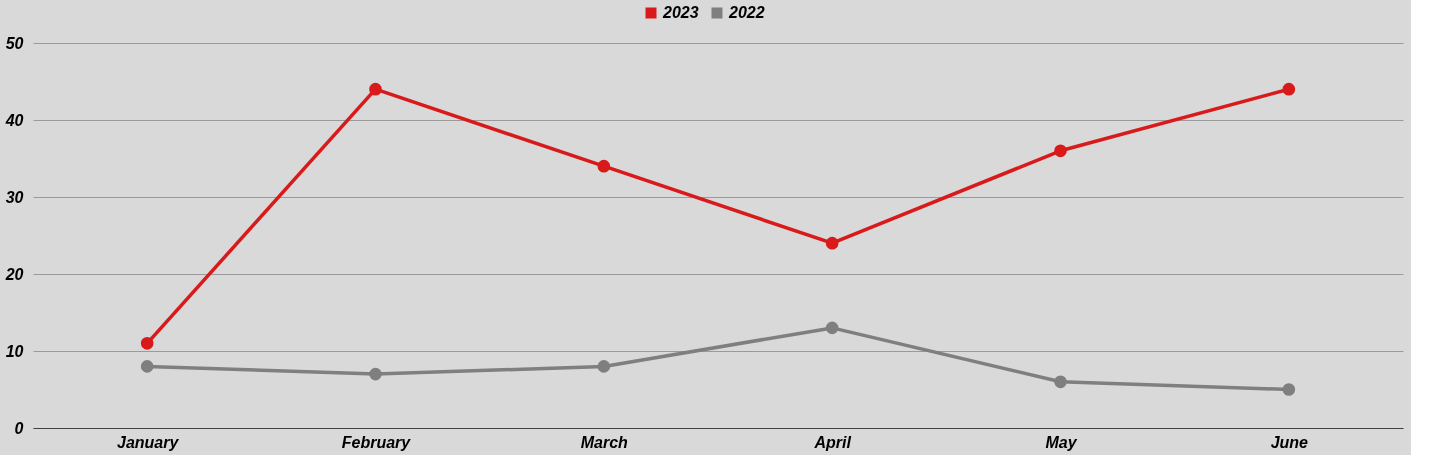 The height and width of the screenshot is (468, 1445). I want to click on legend-label: 2023, so click(680, 12).